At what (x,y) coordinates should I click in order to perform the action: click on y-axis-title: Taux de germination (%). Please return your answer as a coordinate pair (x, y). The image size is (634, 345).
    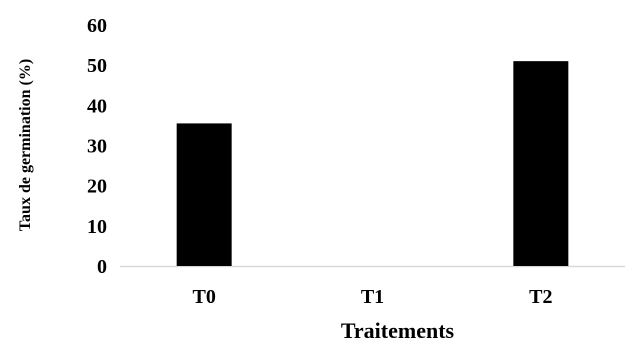
    Looking at the image, I should click on (25, 145).